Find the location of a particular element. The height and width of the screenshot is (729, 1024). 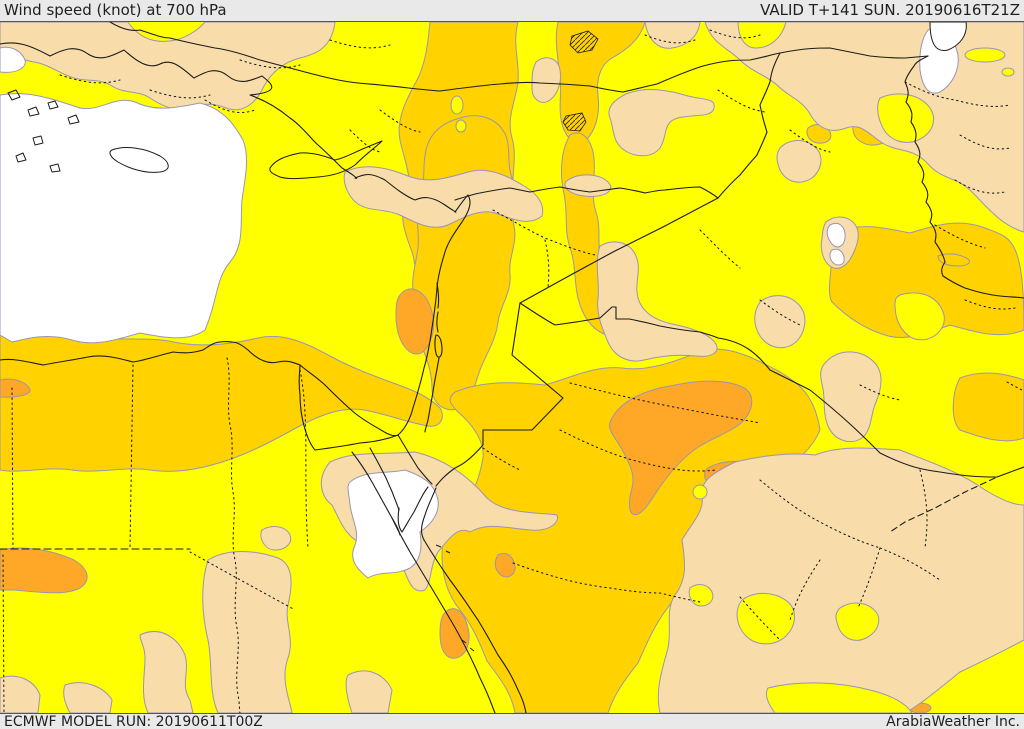

valid-time-label: VALID T+141 SUN. 20190616T21Z is located at coordinates (890, 10).